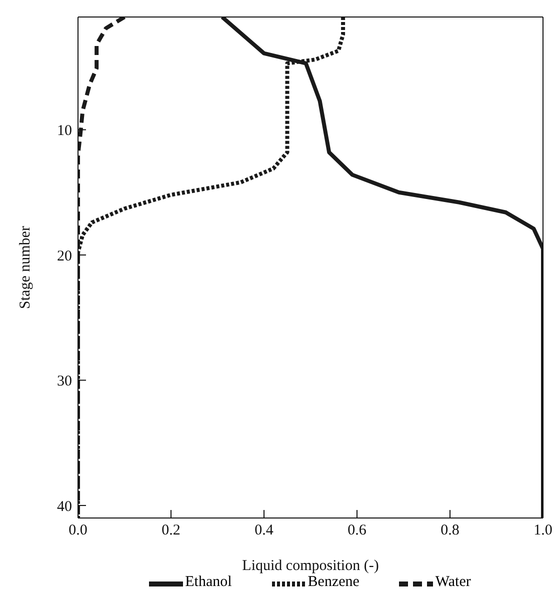  What do you see at coordinates (264, 530) in the screenshot?
I see `x-tick-label: 0.4` at bounding box center [264, 530].